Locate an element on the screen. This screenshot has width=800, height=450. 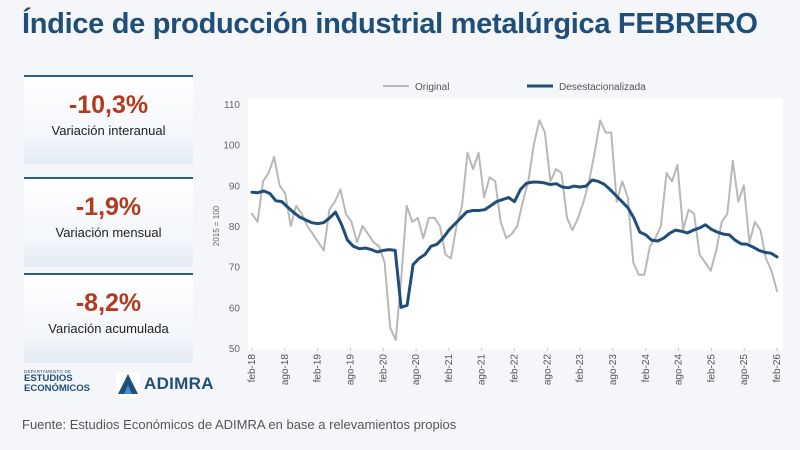
adimra-logo-text: ADIMRA is located at coordinates (179, 383).